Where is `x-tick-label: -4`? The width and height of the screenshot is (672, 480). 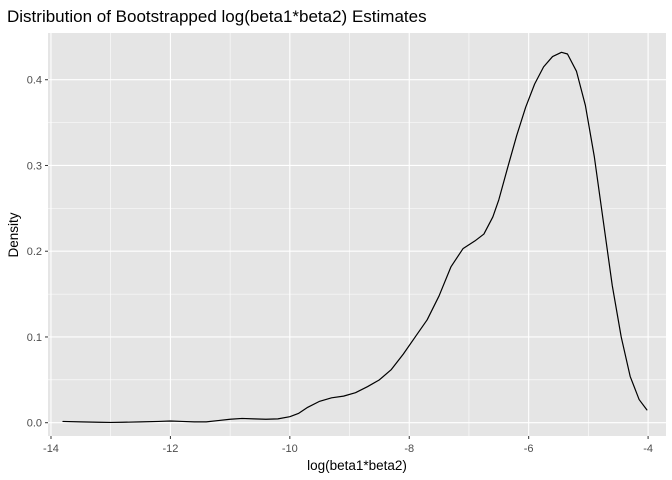
x-tick-label: -4 is located at coordinates (648, 449).